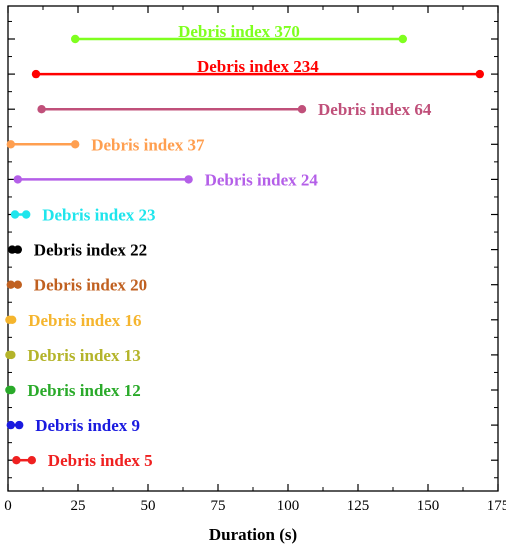 The width and height of the screenshot is (506, 550). What do you see at coordinates (8, 506) in the screenshot?
I see `x-tick-label: 0` at bounding box center [8, 506].